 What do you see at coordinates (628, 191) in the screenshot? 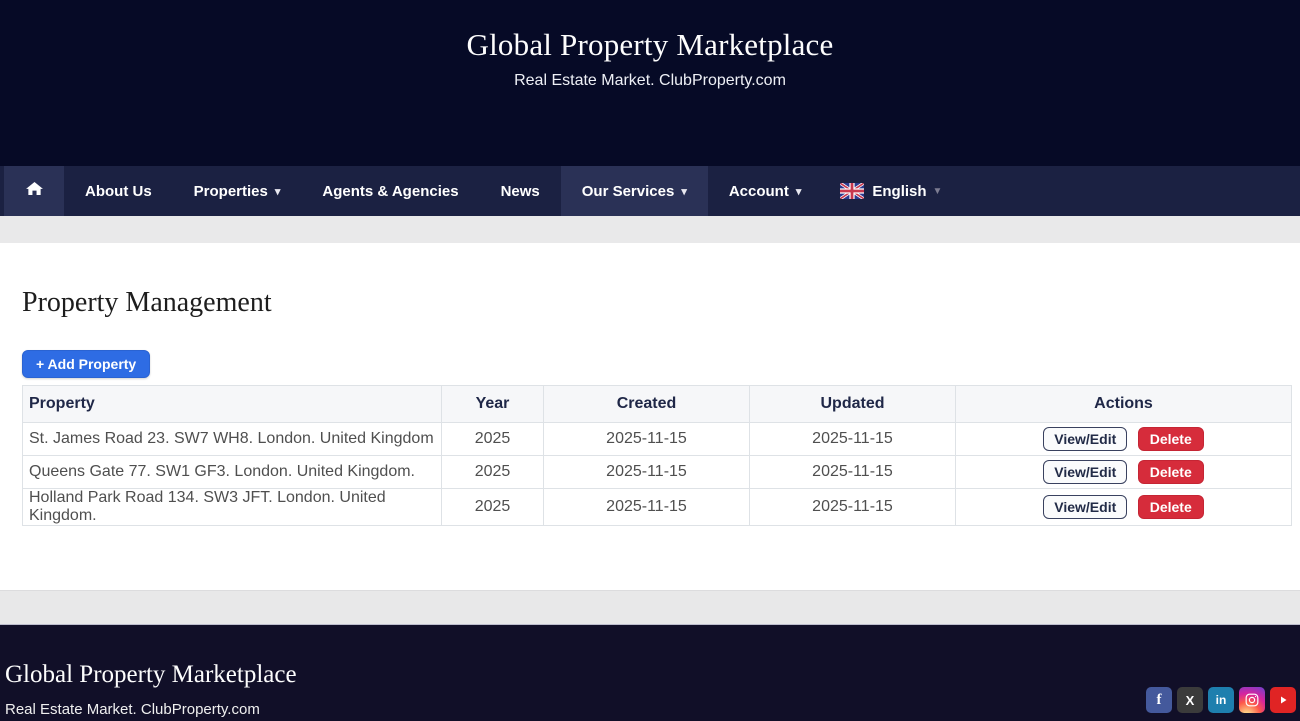
I see `nav-item-label: Our Services` at bounding box center [628, 191].